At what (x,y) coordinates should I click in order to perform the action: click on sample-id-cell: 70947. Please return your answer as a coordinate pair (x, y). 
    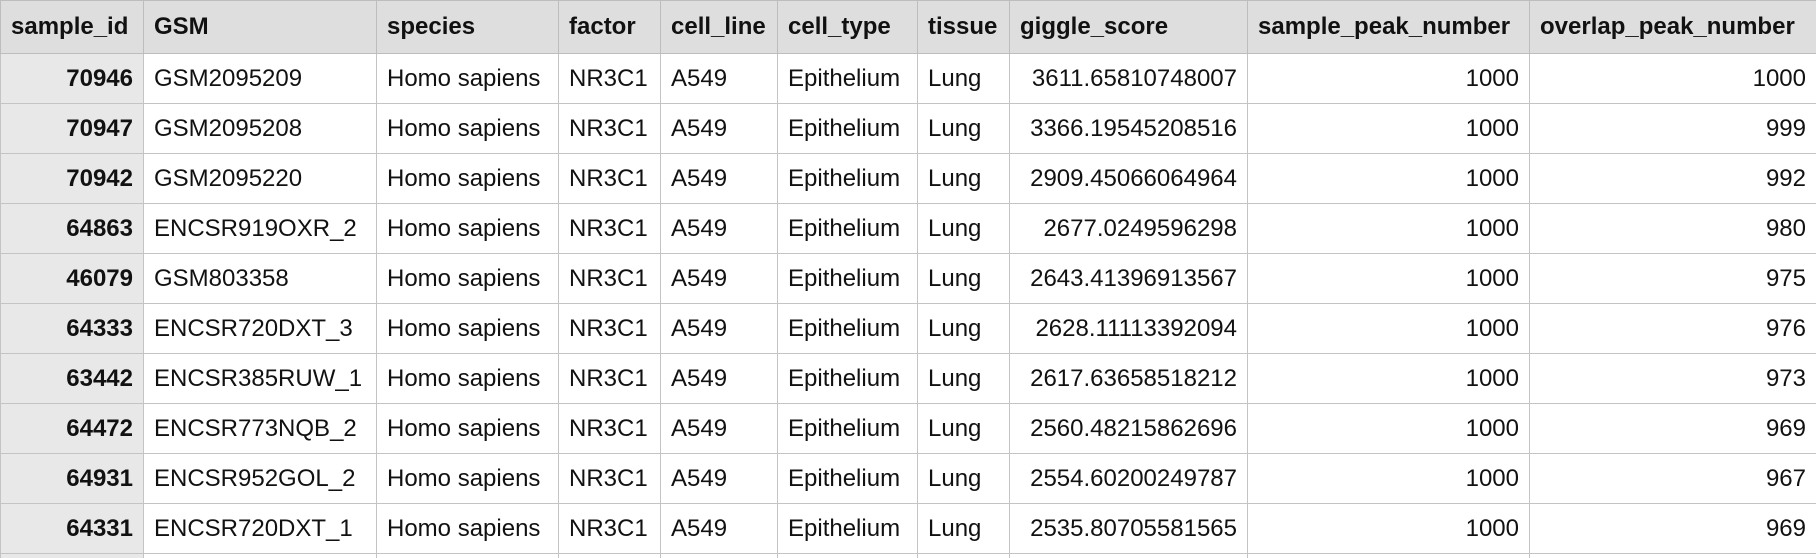
    Looking at the image, I should click on (72, 128).